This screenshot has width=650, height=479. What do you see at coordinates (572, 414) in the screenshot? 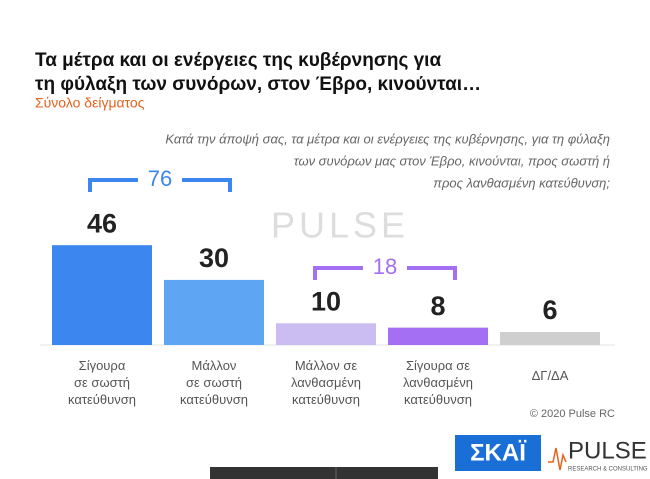
I see `copyright: © 2020 Pulse RC` at bounding box center [572, 414].